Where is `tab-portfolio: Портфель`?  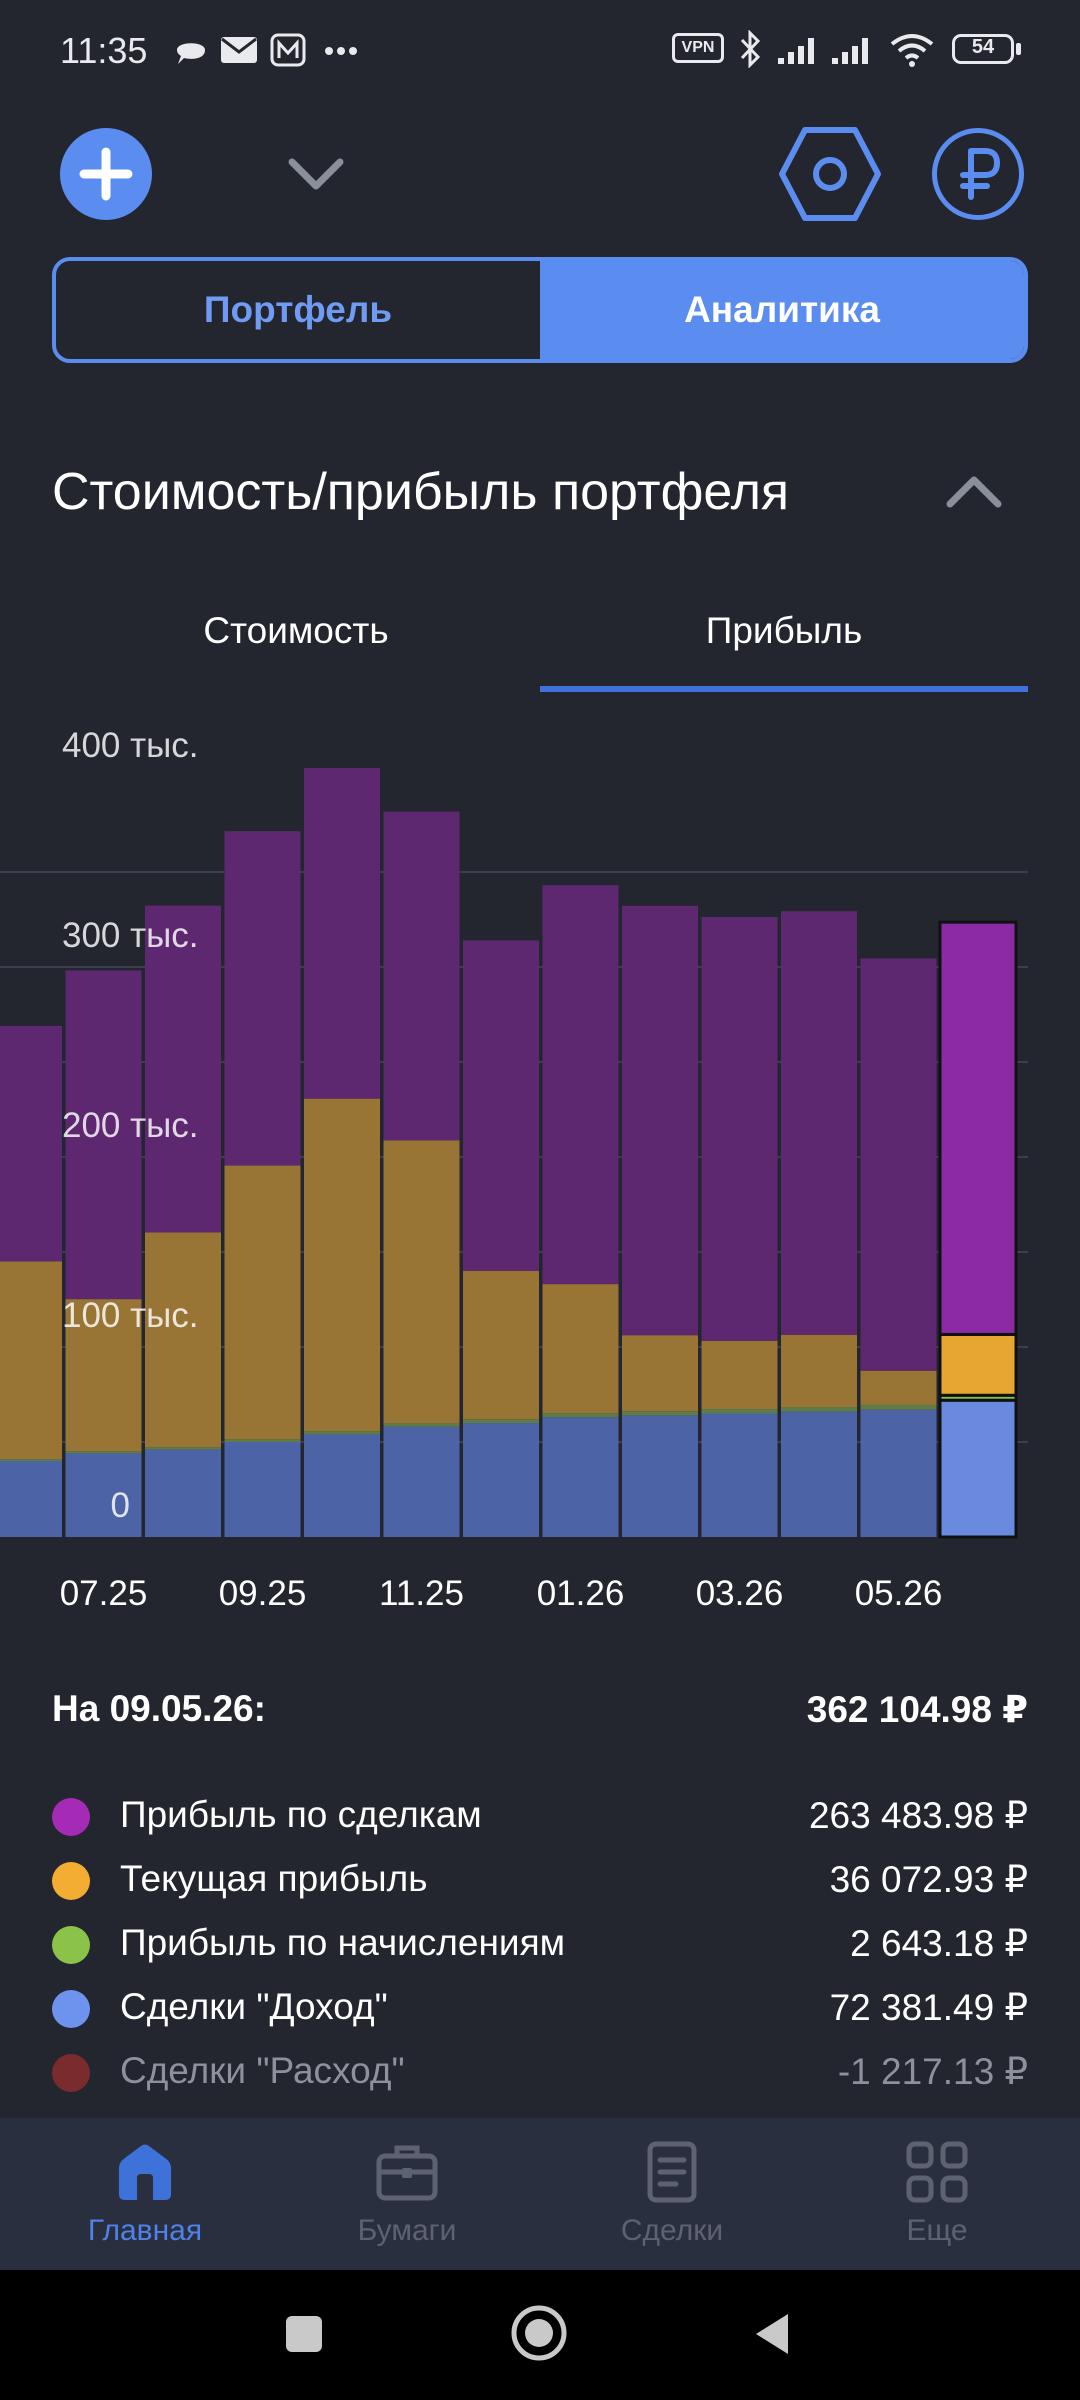
tab-portfolio: Портфель is located at coordinates (298, 309).